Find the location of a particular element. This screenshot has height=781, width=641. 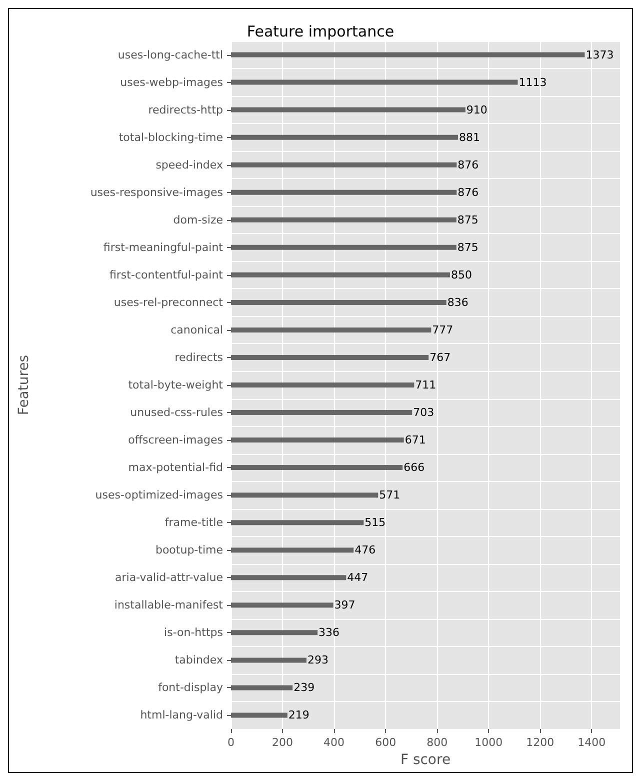

data-label: 910 is located at coordinates (477, 109).